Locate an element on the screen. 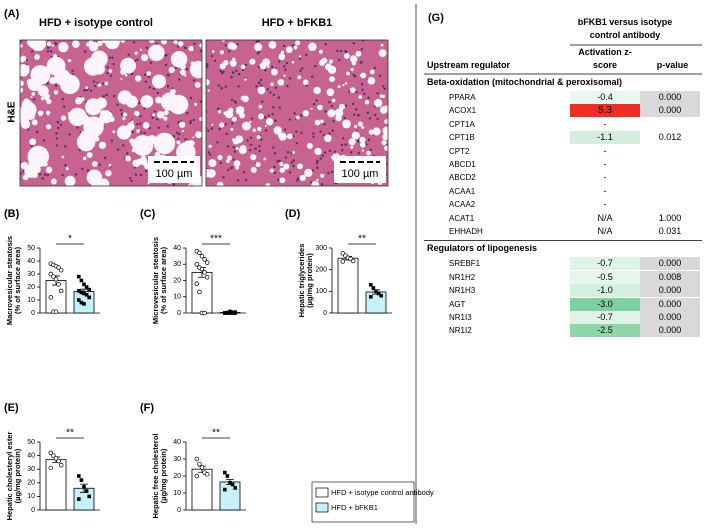  p-value: 0.000 is located at coordinates (670, 304).